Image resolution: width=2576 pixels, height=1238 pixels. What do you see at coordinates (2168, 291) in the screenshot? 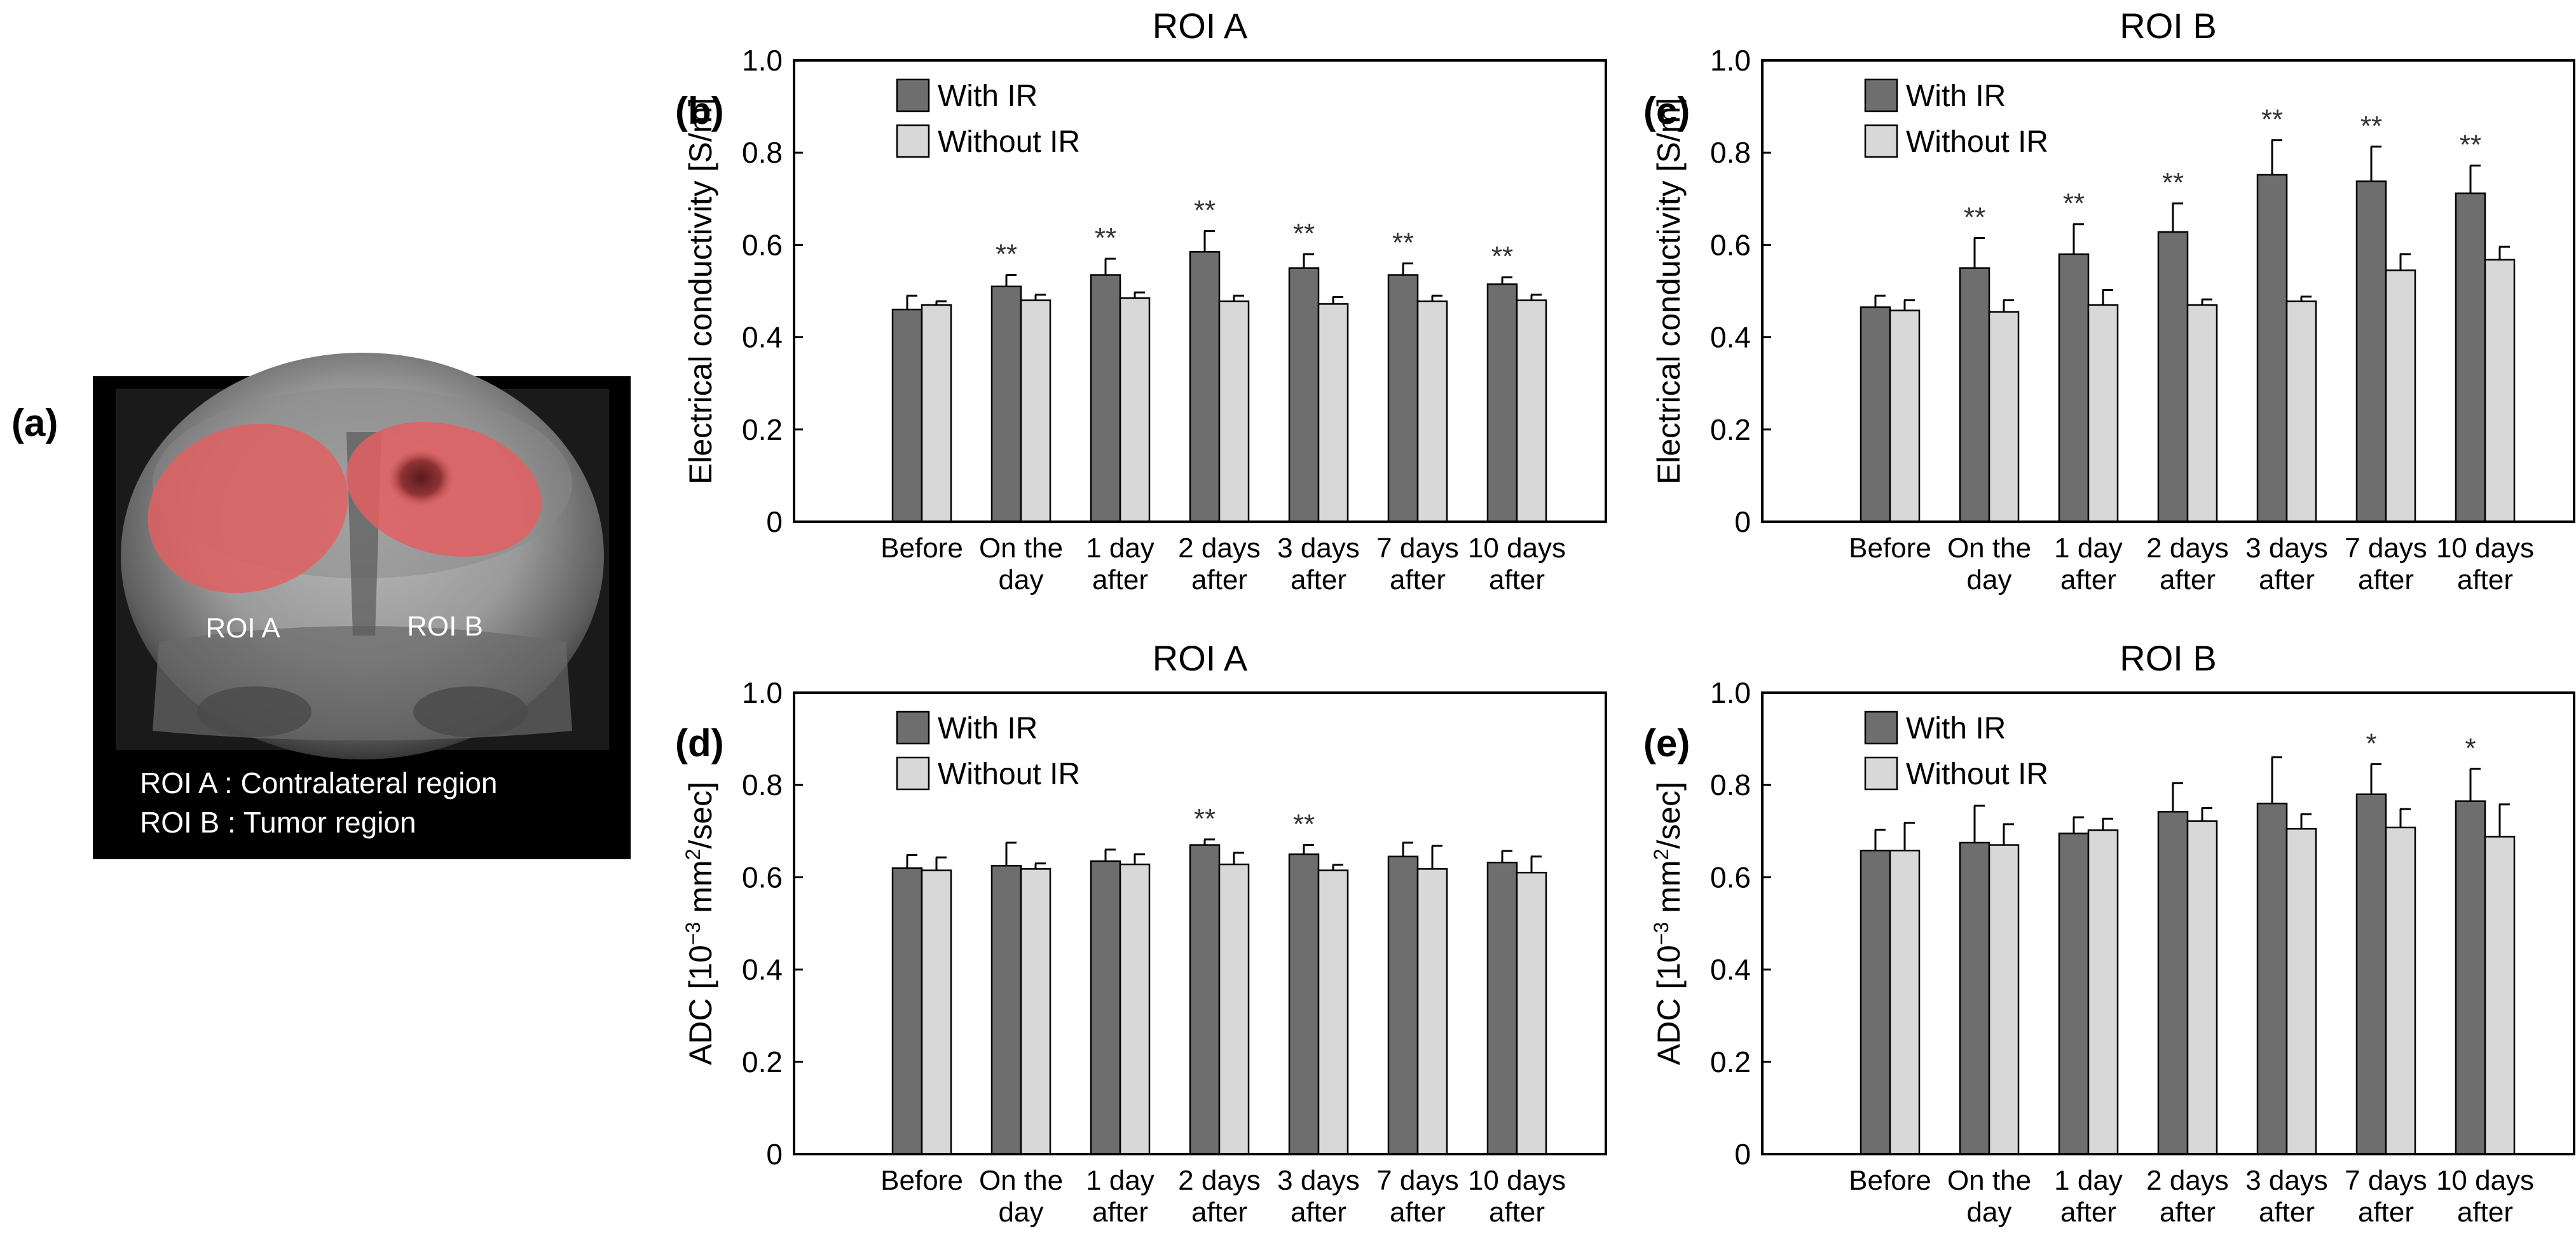
I see `plot-frame` at bounding box center [2168, 291].